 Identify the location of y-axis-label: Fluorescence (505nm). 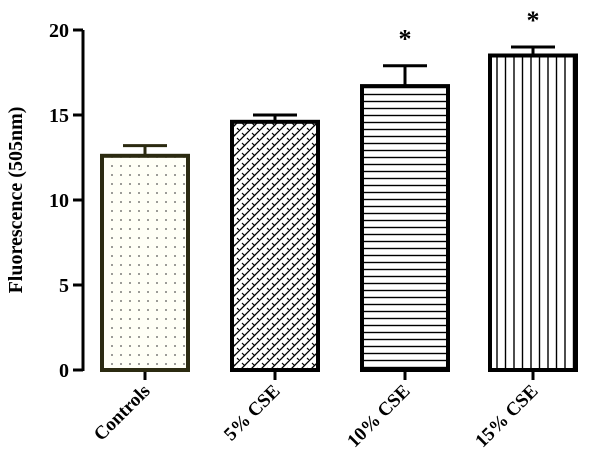
(16, 200).